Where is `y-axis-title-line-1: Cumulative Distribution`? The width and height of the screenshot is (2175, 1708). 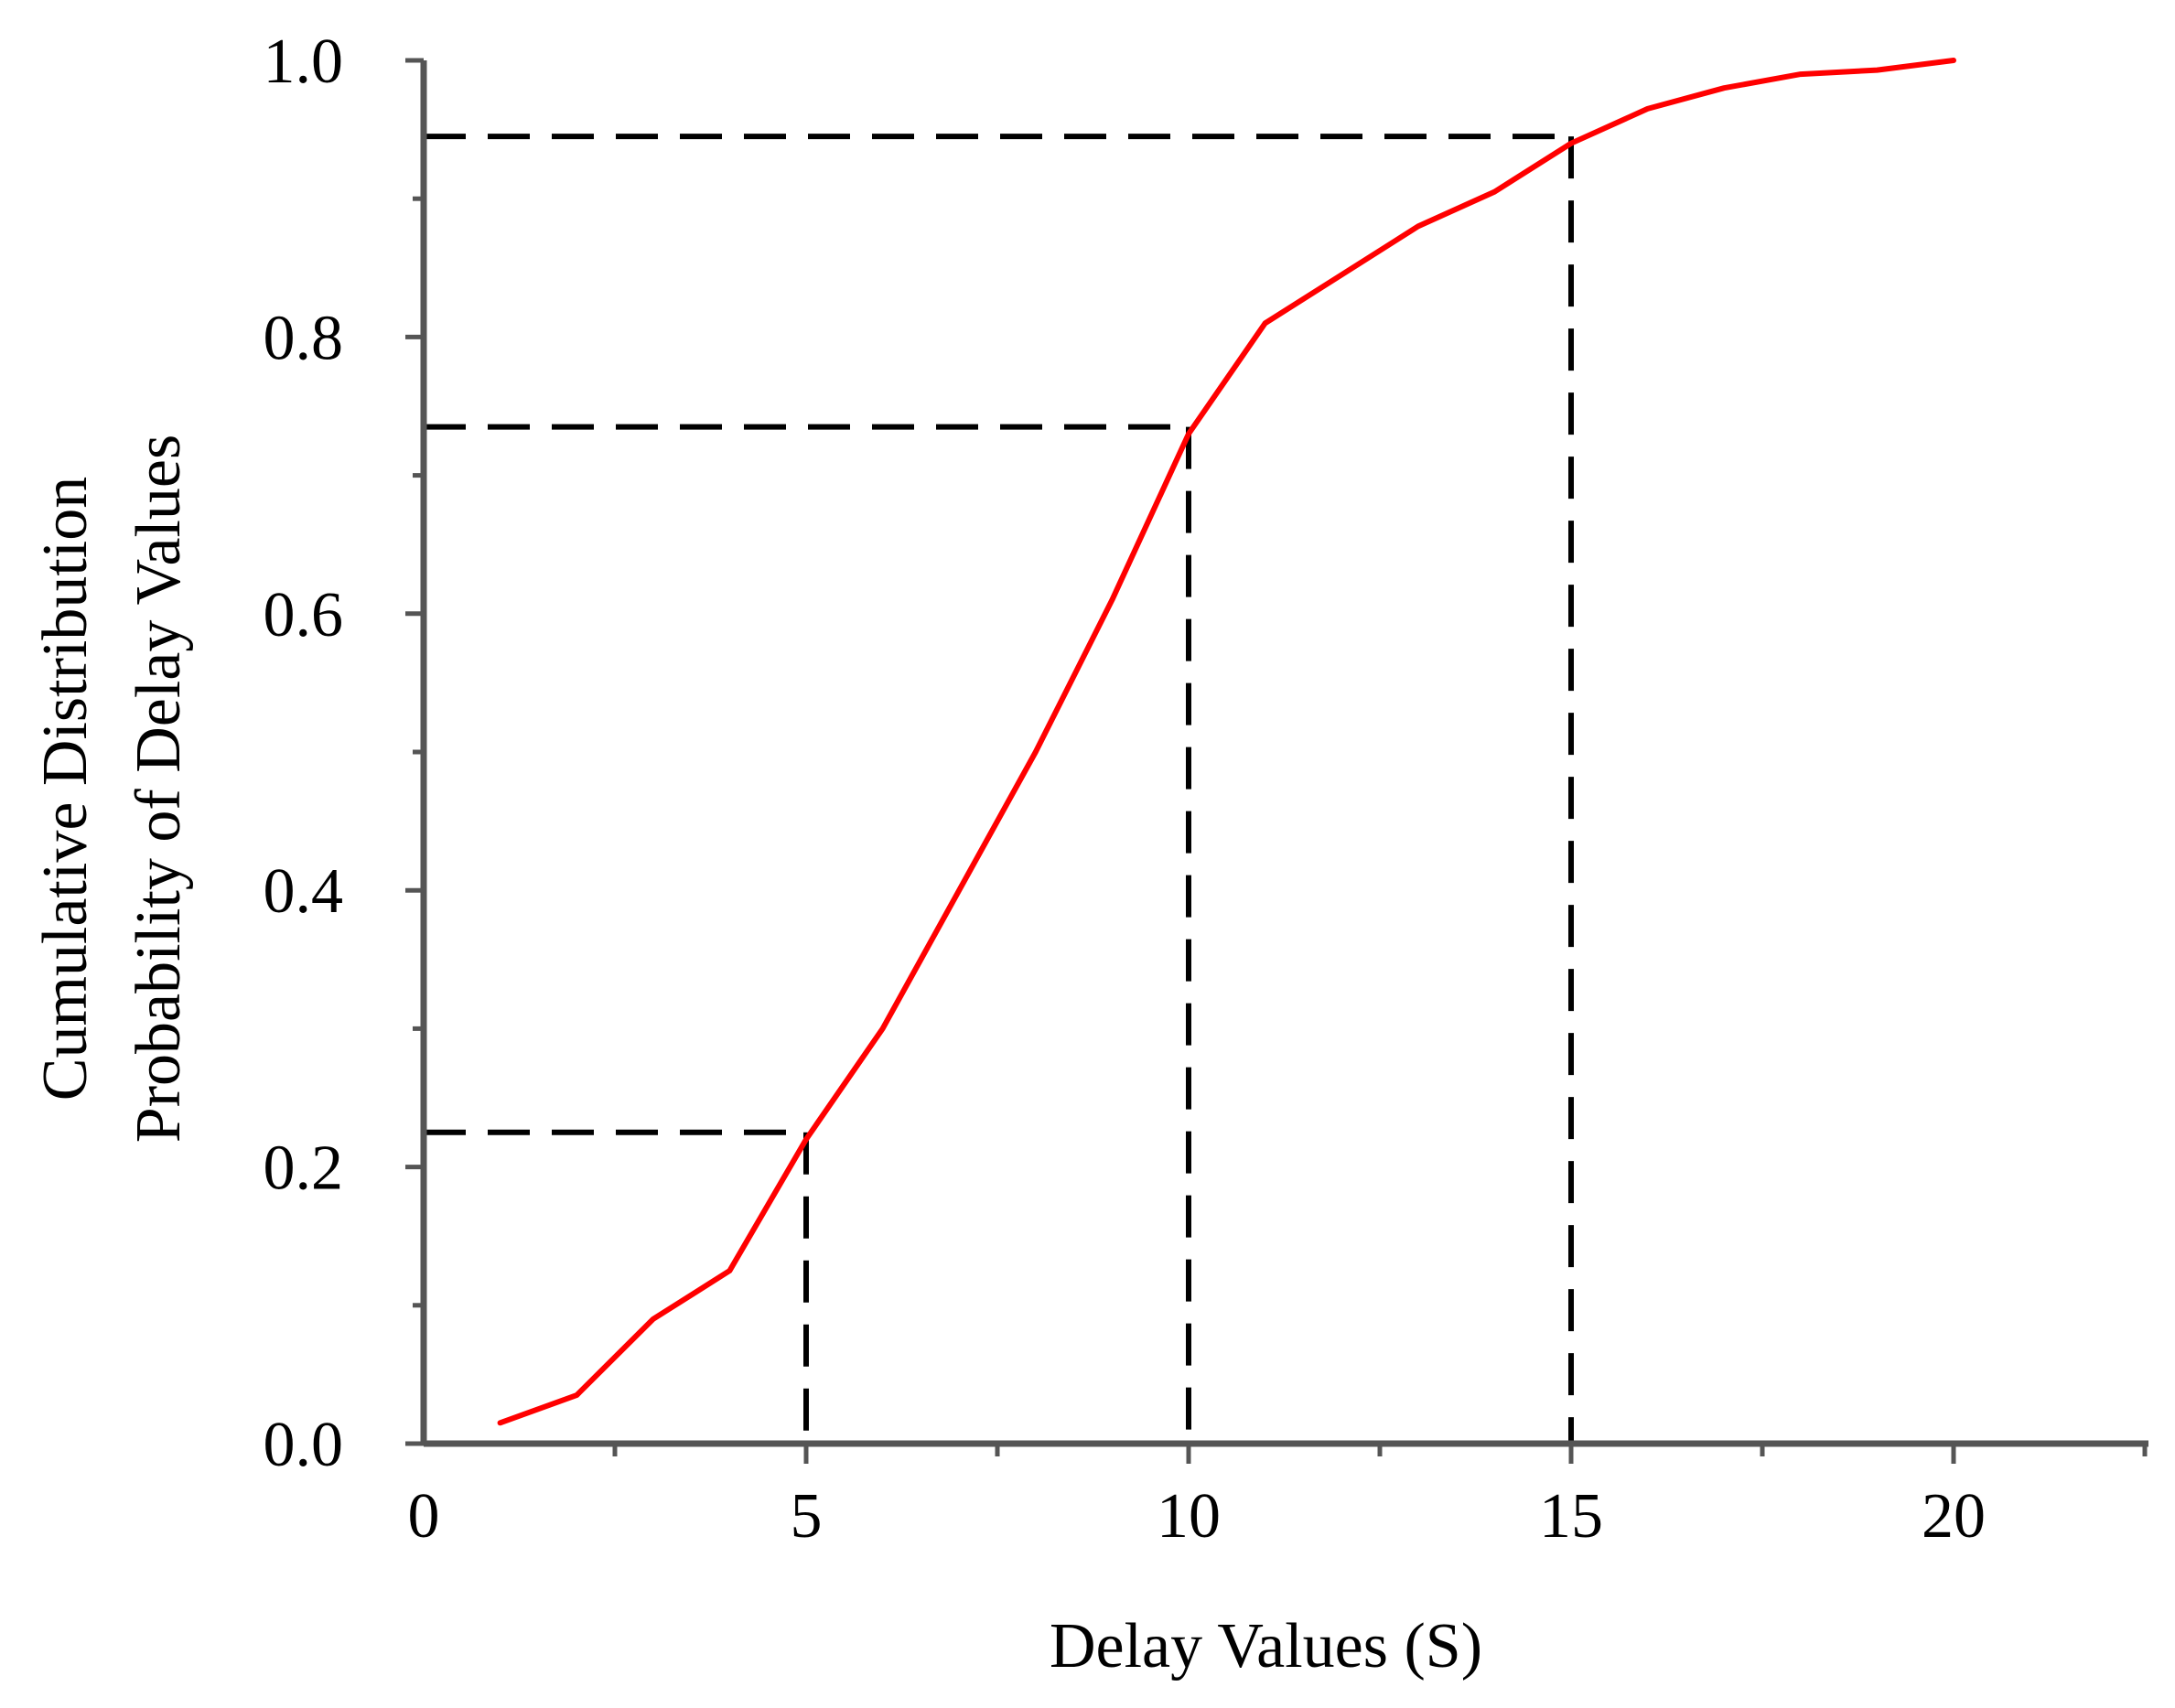 y-axis-title-line-1: Cumulative Distribution is located at coordinates (65, 789).